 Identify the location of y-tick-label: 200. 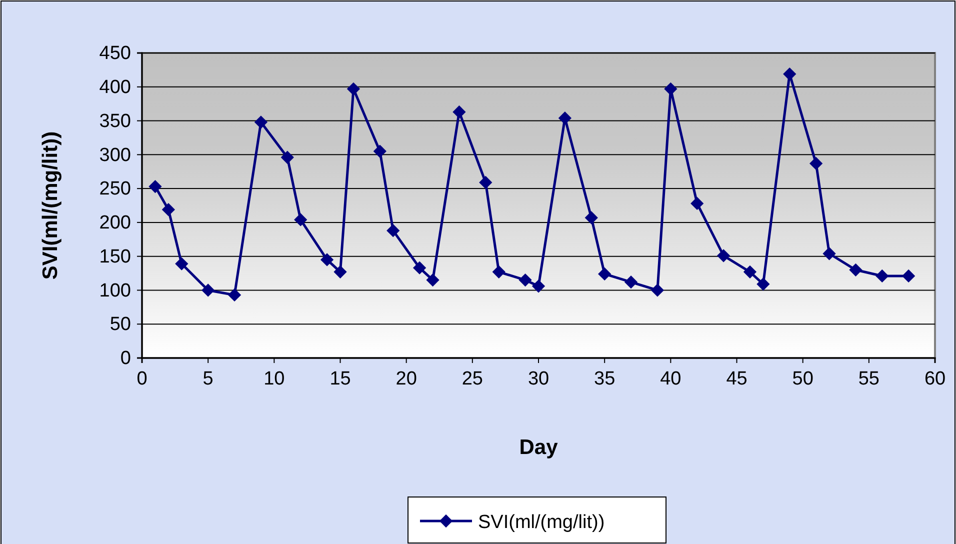
(115, 223).